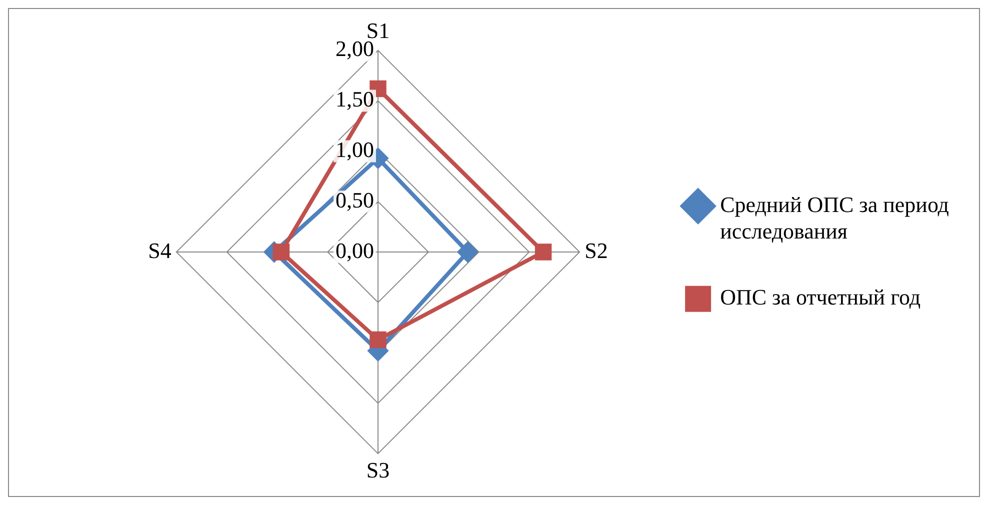 Image resolution: width=988 pixels, height=505 pixels. I want to click on legend-label: Средний ОПС за период исследования, so click(834, 218).